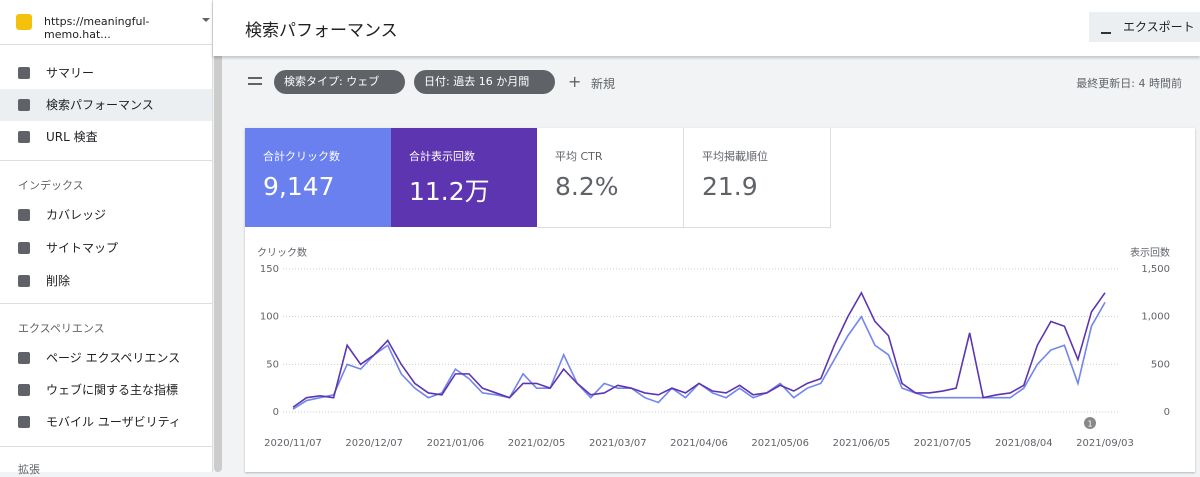 This screenshot has height=477, width=1200. Describe the element at coordinates (1155, 317) in the screenshot. I see `y2-tick-label: 1,000` at that location.